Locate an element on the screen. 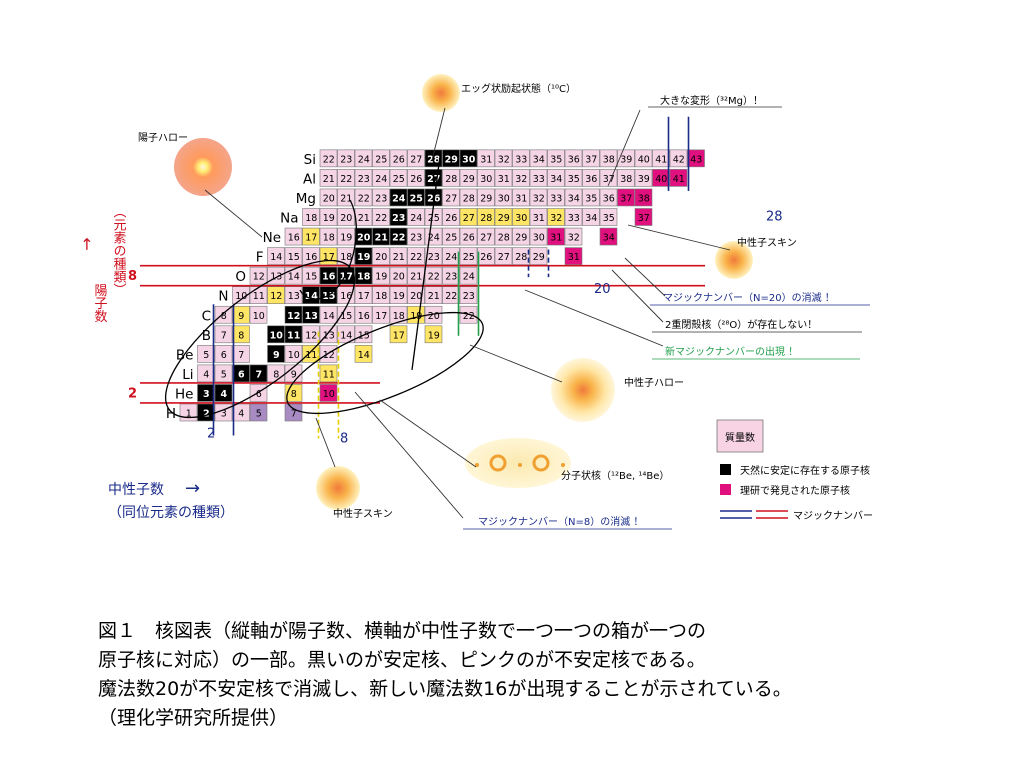 This screenshot has width=1024, height=768. nuclide-cell: 16 is located at coordinates (328, 275).